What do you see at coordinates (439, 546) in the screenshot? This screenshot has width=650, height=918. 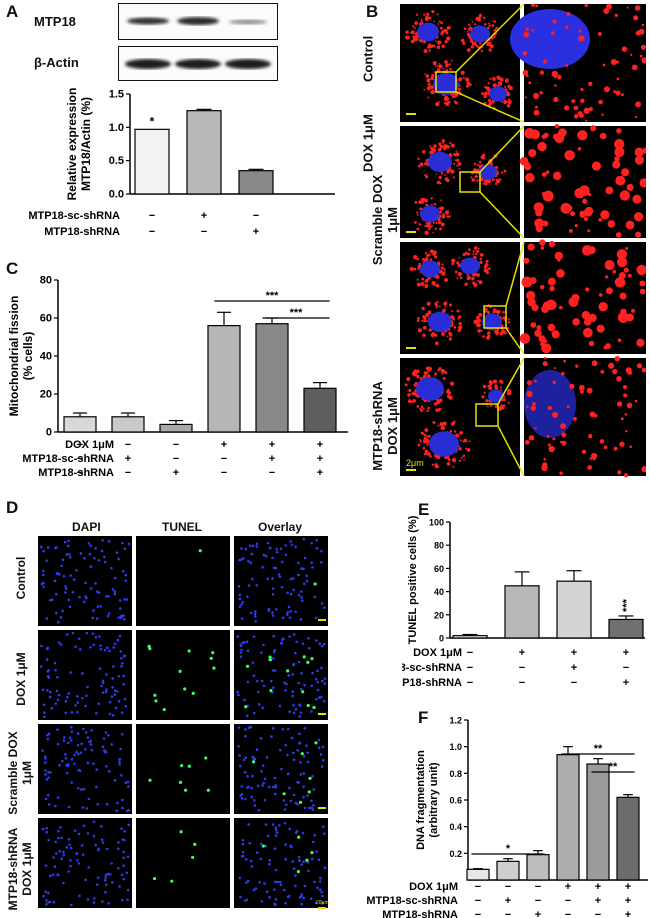 I see `y-tick-label: 80` at bounding box center [439, 546].